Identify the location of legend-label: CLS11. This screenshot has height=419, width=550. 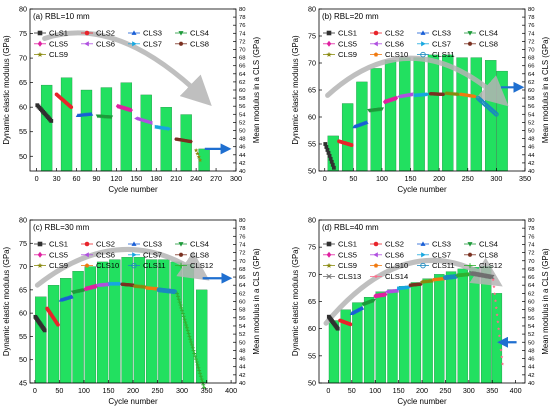
(154, 265).